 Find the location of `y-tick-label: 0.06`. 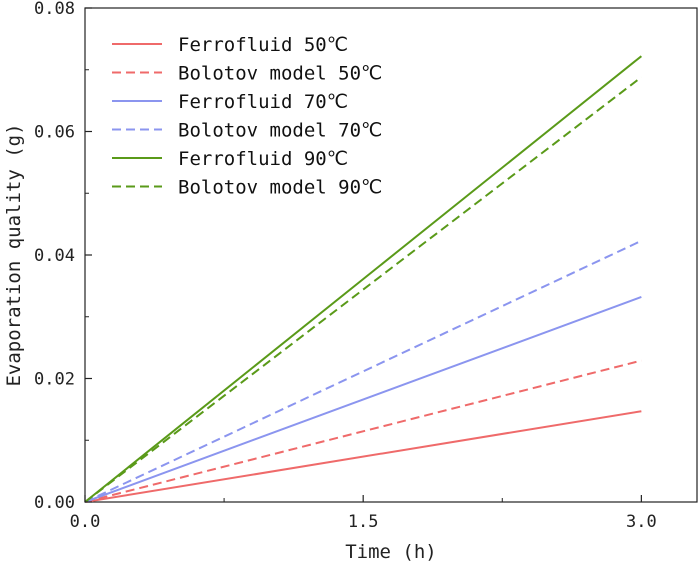

y-tick-label: 0.06 is located at coordinates (54, 133).